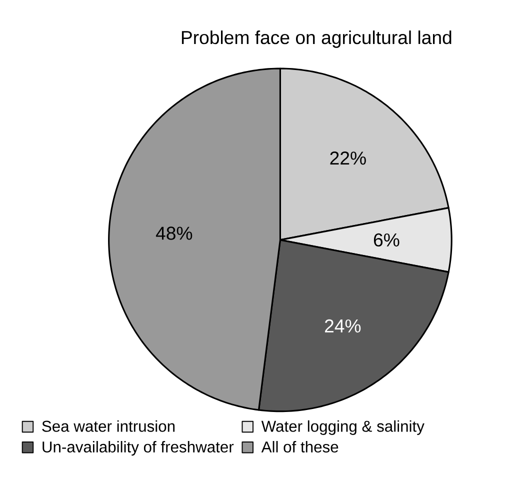 Image resolution: width=528 pixels, height=499 pixels. Describe the element at coordinates (342, 427) in the screenshot. I see `legend-label: Water logging & salinity` at that location.